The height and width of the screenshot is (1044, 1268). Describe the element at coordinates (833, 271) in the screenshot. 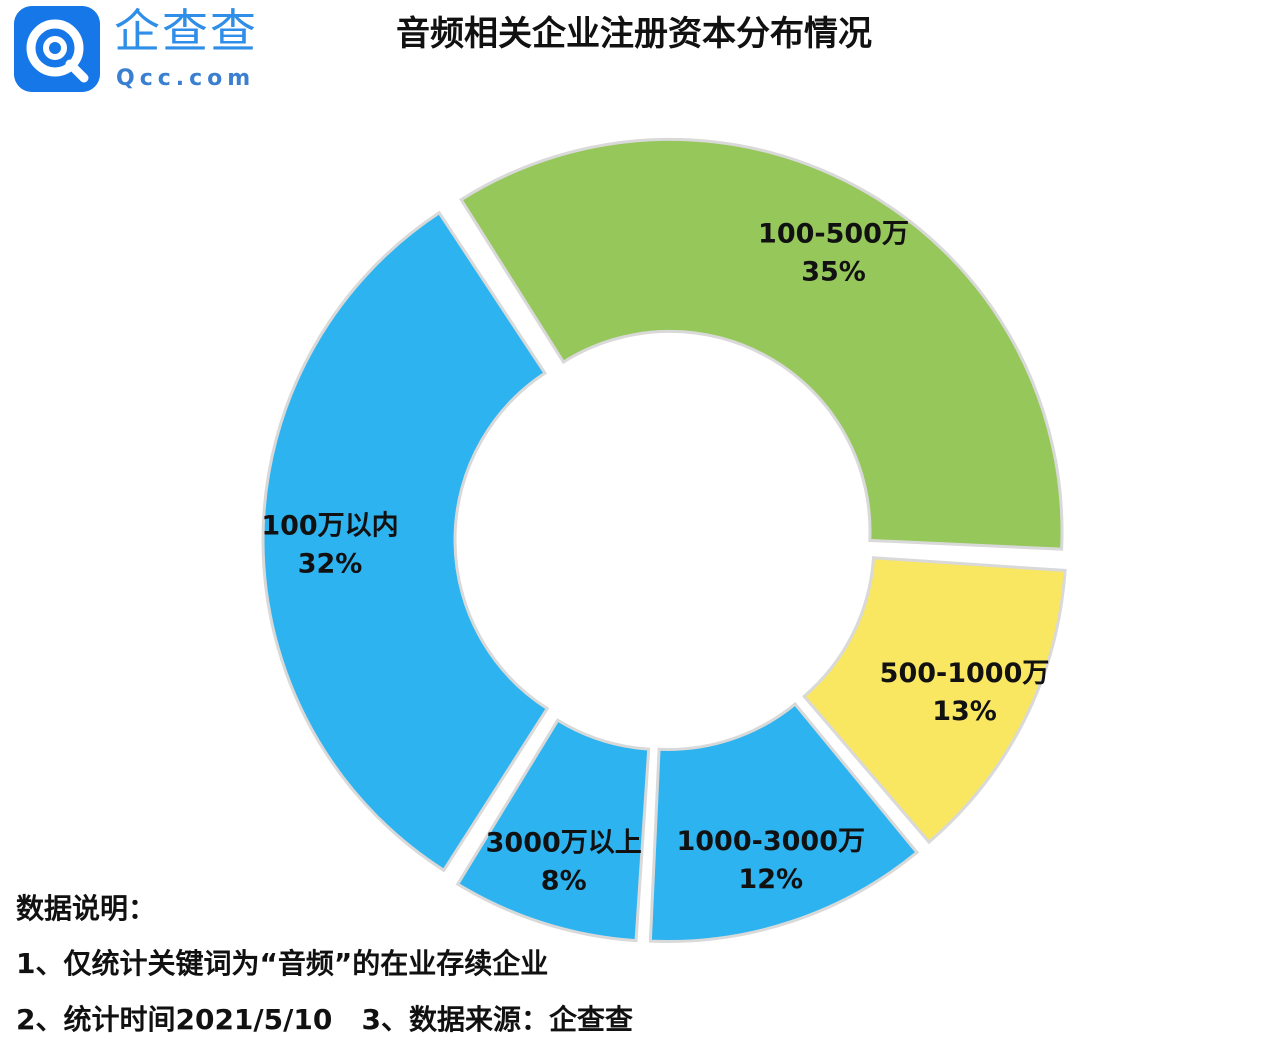

I see `slice-value-label-2: 35%` at that location.